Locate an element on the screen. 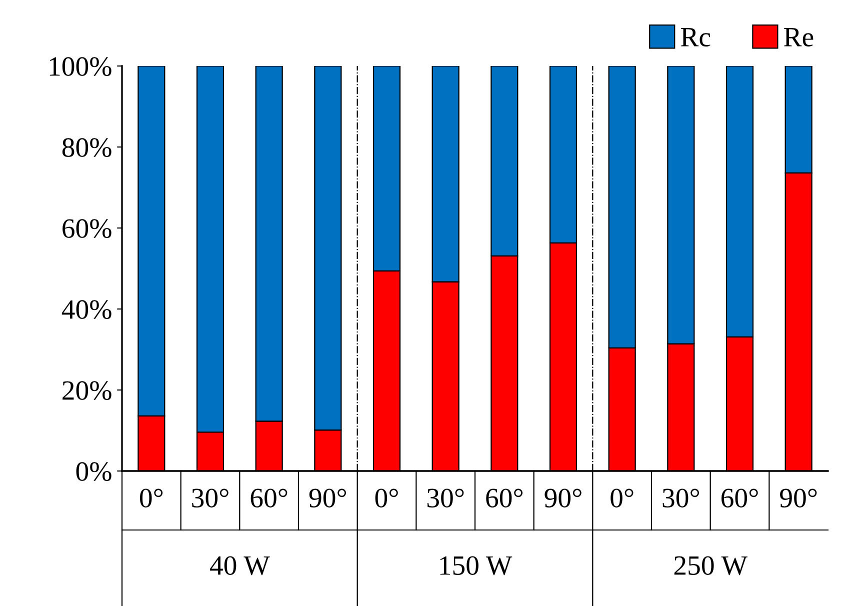 Image resolution: width=850 pixels, height=606 pixels. text: 250 W is located at coordinates (711, 566).